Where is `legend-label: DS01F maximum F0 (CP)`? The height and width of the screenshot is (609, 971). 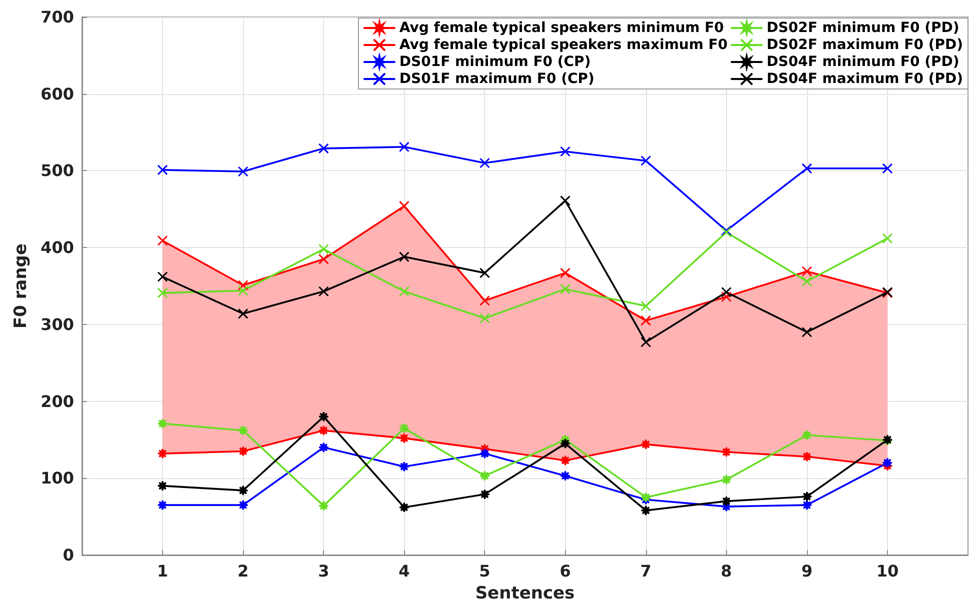
legend-label: DS01F maximum F0 (CP) is located at coordinates (496, 79).